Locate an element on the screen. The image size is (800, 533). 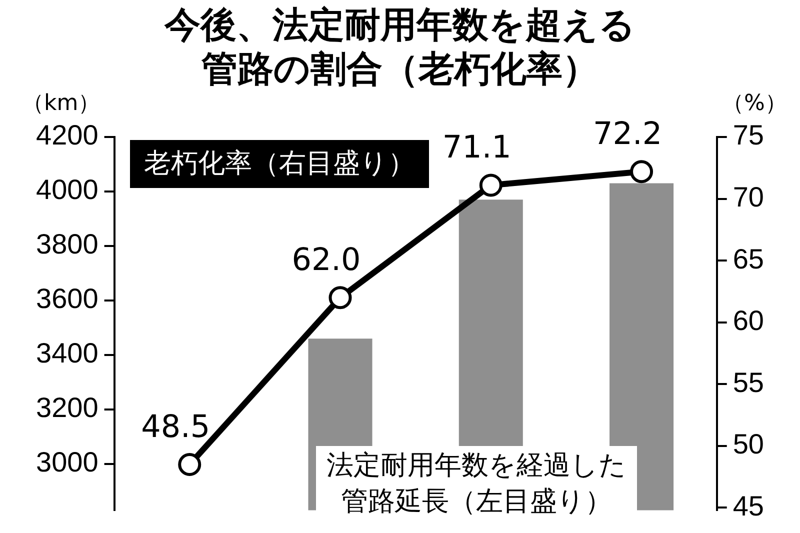
y2-tick-label: 70 is located at coordinates (748, 197).